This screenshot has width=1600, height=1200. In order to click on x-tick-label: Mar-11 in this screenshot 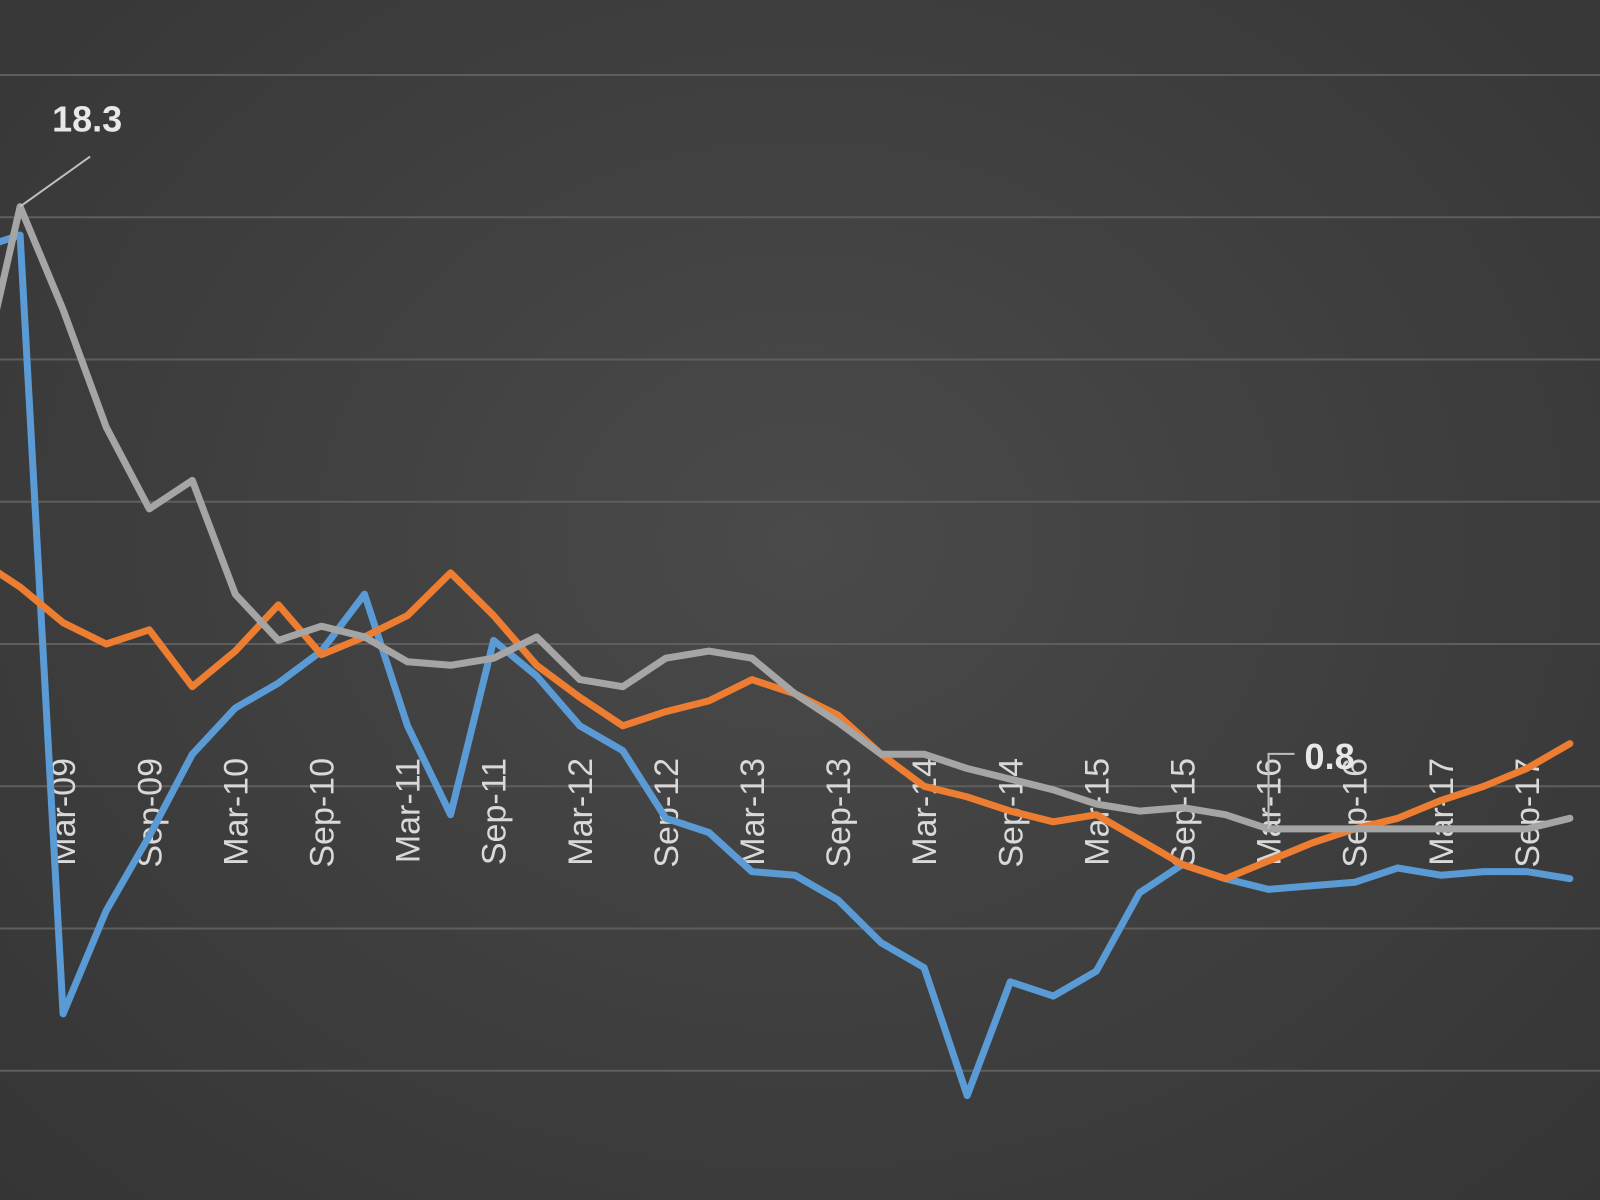, I will do `click(409, 810)`.